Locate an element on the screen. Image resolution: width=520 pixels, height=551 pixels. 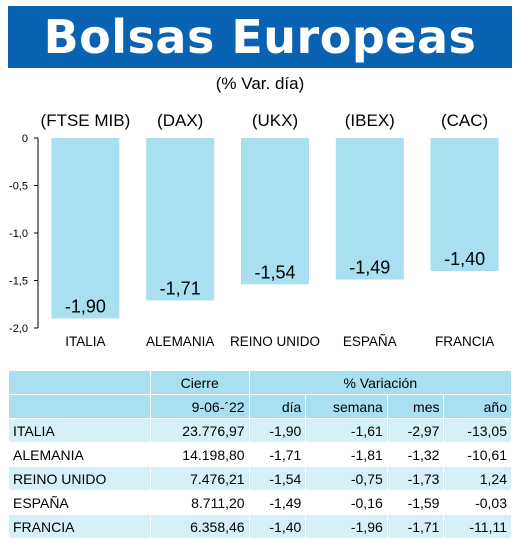
table-cell-dia: -1,71 is located at coordinates (277, 454).